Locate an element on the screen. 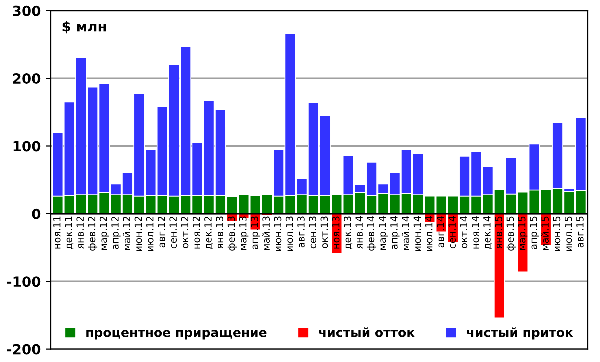 Image resolution: width=600 pixels, height=362 pixels. x-tick-label: апр.13 is located at coordinates (255, 233).